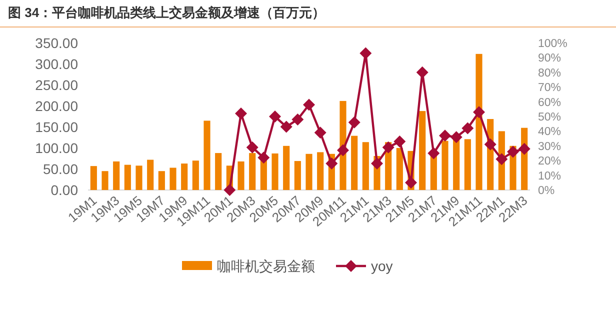  I want to click on y2-tick-label: 30%, so click(550, 146).